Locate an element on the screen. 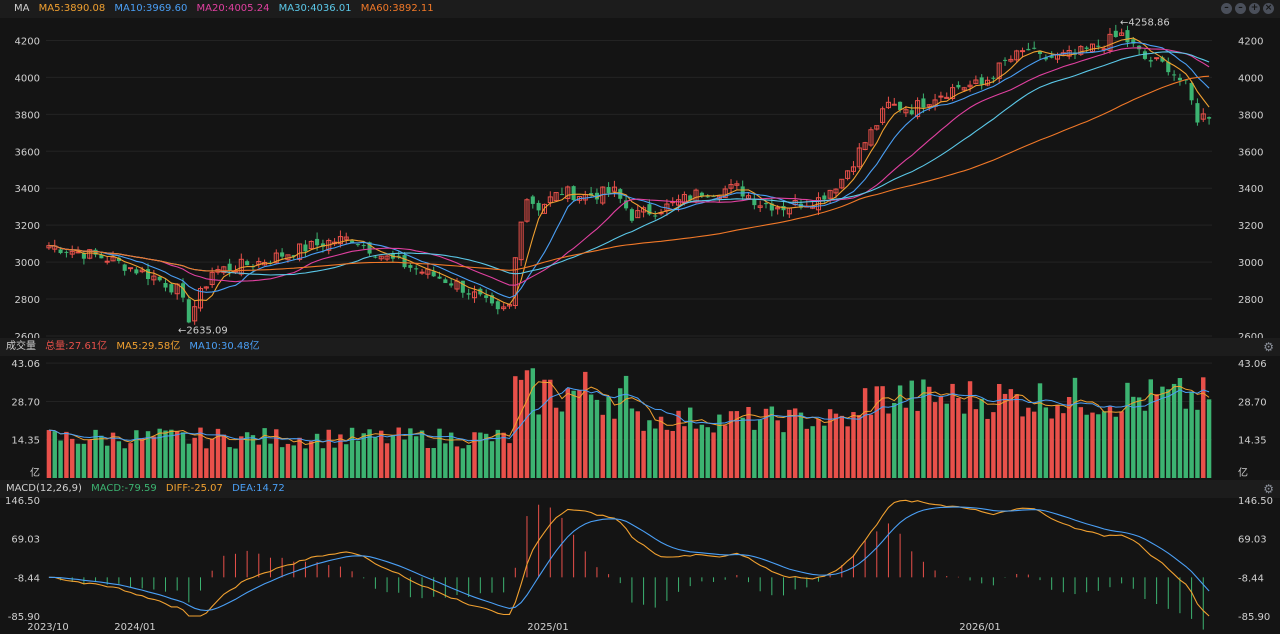 The width and height of the screenshot is (1280, 634). macd-name: MACD(12,26,9) is located at coordinates (44, 488).